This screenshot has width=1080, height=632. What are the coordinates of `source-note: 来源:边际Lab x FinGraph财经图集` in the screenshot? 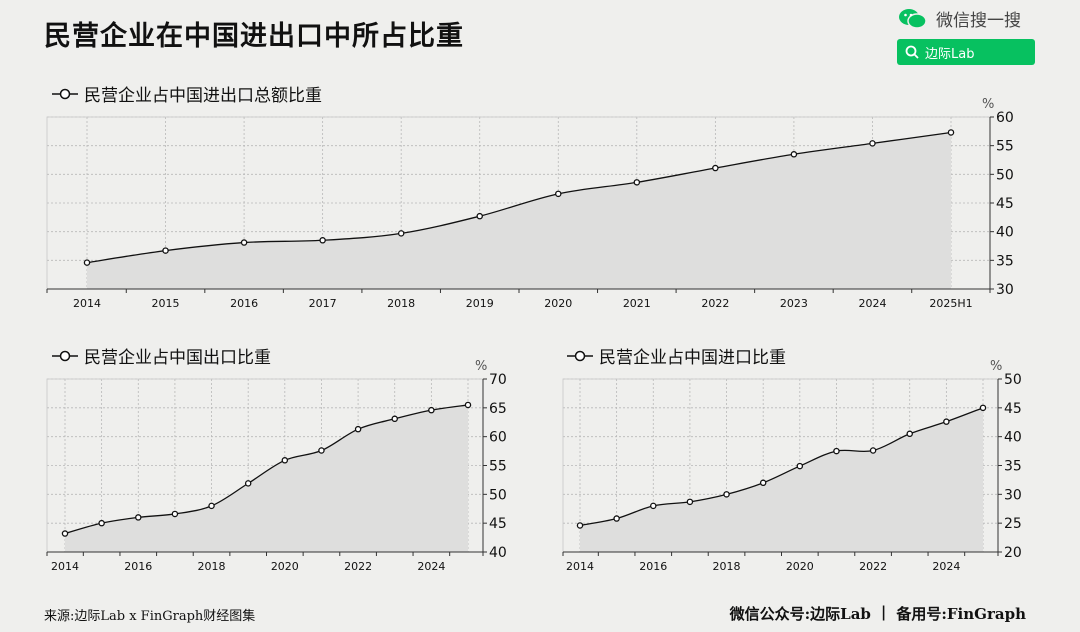 It's located at (150, 616).